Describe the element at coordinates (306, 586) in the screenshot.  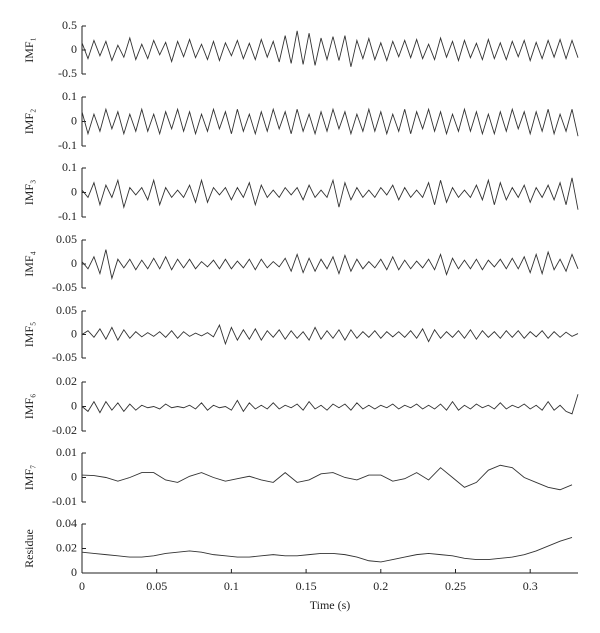
I see `x-tick-label: 0.15` at that location.